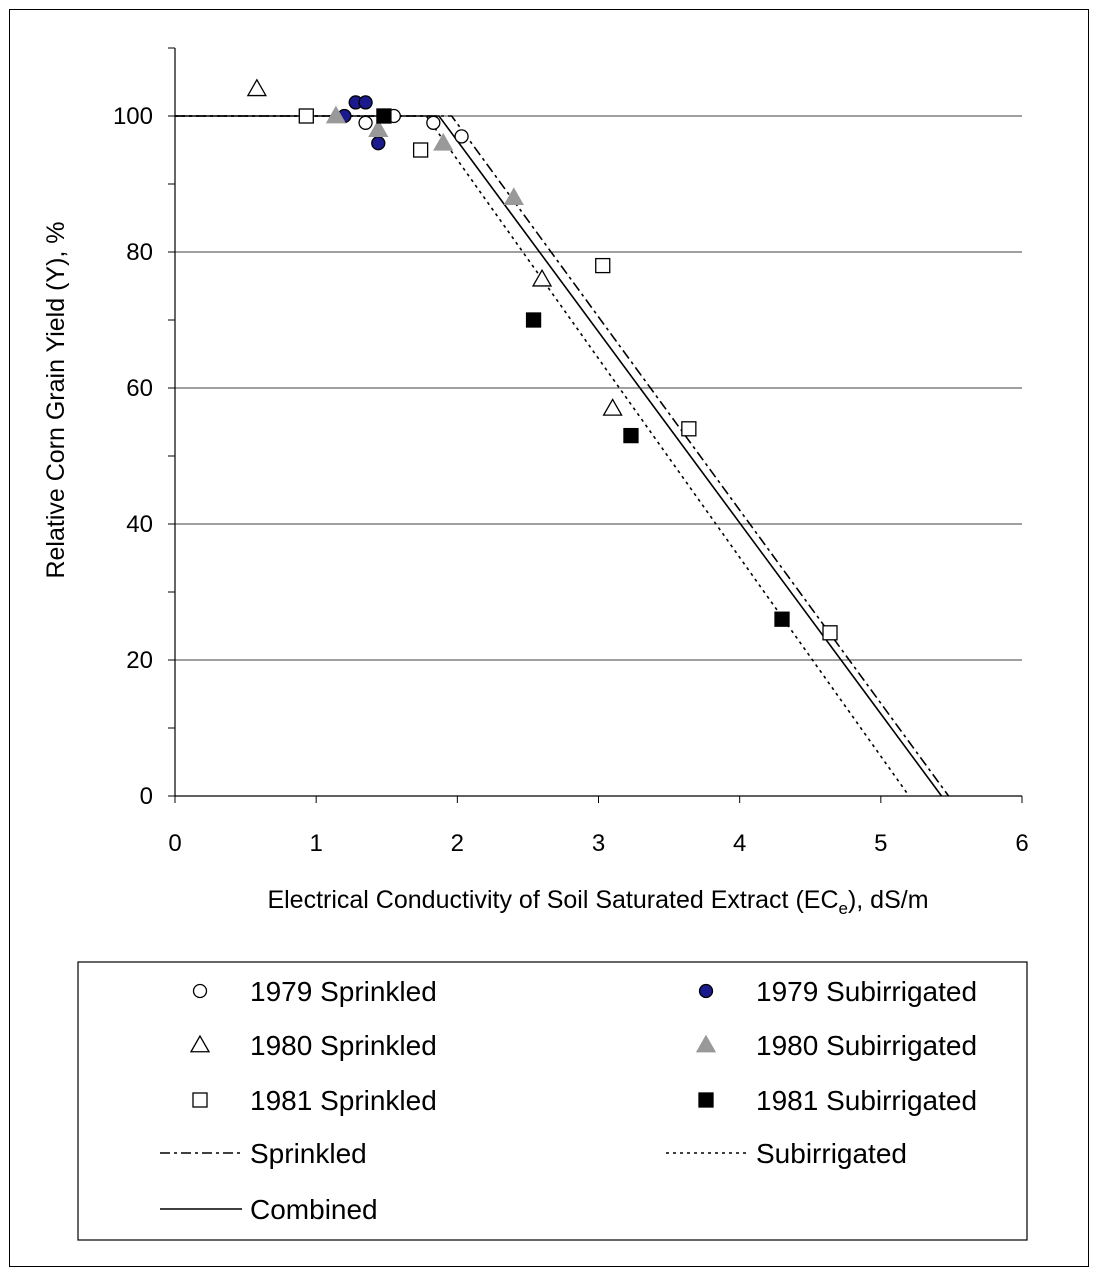 This screenshot has width=1100, height=1279. What do you see at coordinates (457, 843) in the screenshot?
I see `x-tick-label: 2` at bounding box center [457, 843].